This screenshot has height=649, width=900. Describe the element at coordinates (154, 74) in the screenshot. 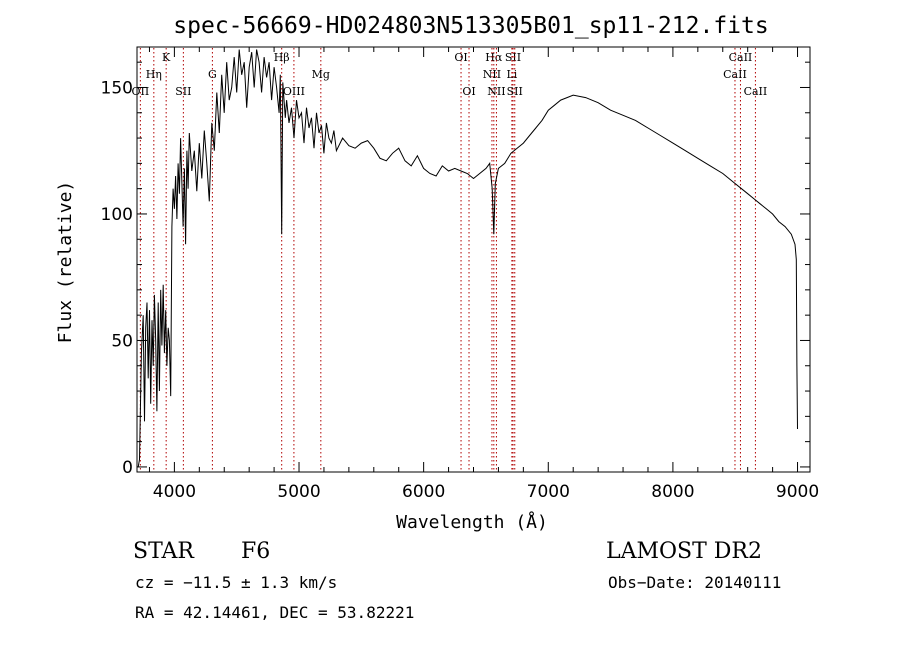

I see `line-marker-label-1: Hη` at that location.